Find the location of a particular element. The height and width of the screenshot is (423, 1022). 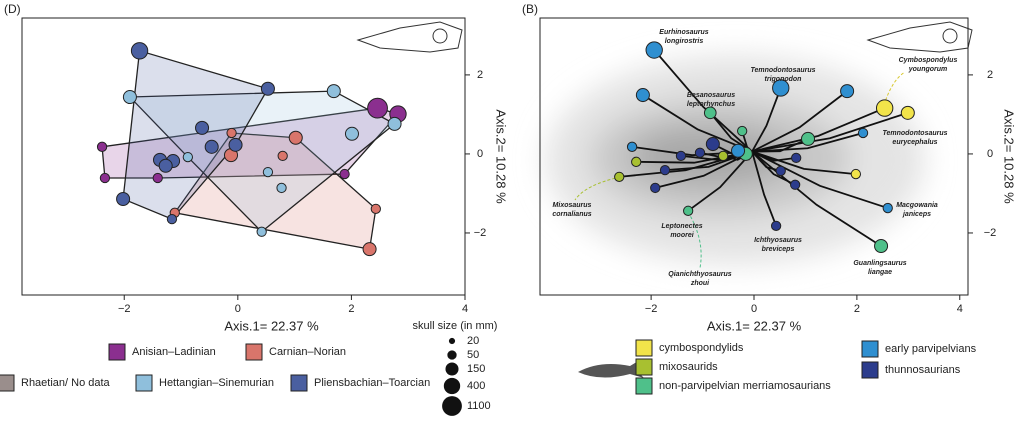

legend-label: Carnian–Norian is located at coordinates (307, 352).